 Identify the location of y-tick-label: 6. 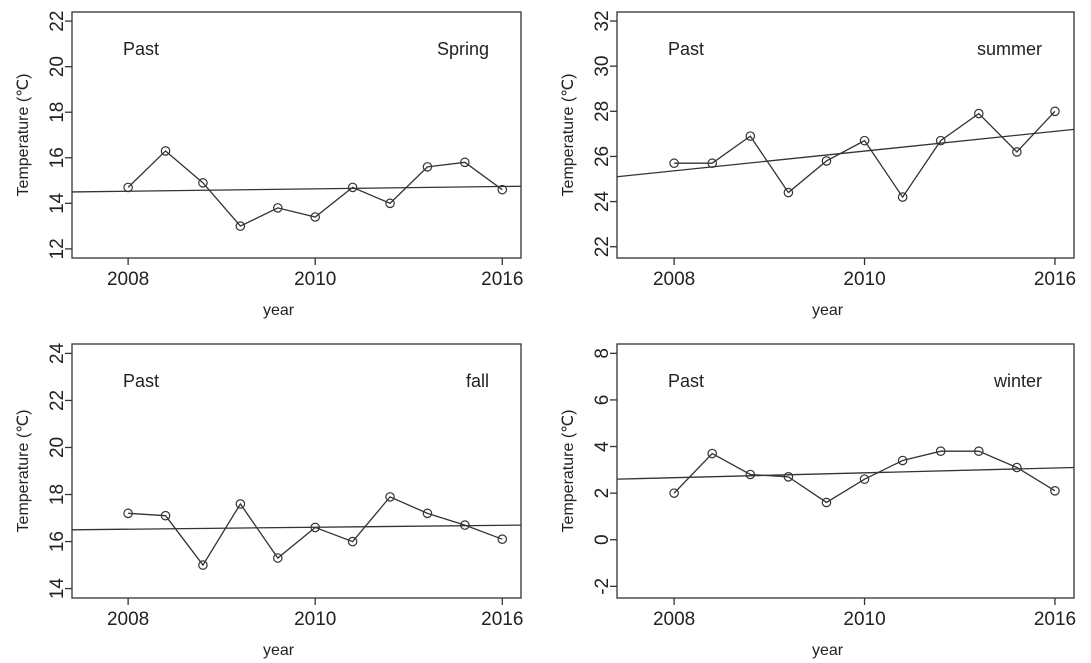
(602, 400).